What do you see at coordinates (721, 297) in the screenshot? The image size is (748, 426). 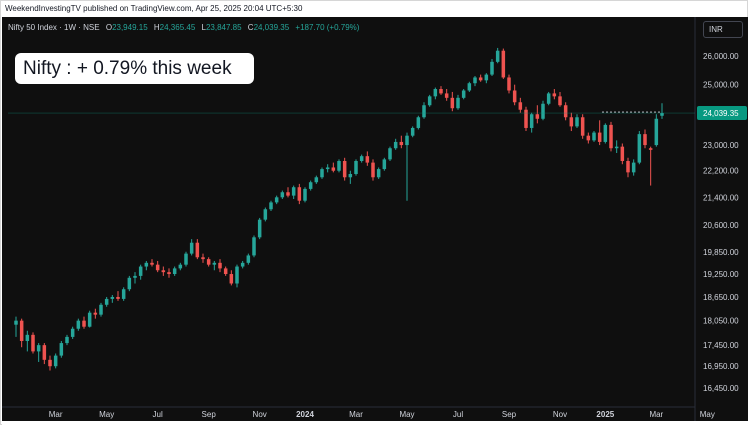 I see `y-tick-label: 18,650.00` at bounding box center [721, 297].